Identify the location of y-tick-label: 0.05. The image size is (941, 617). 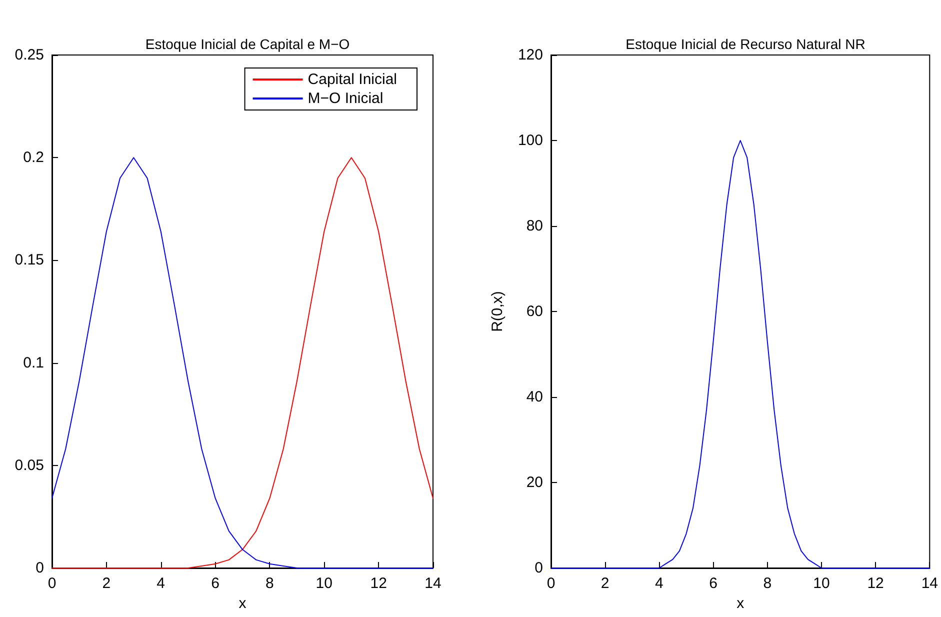
(29, 465).